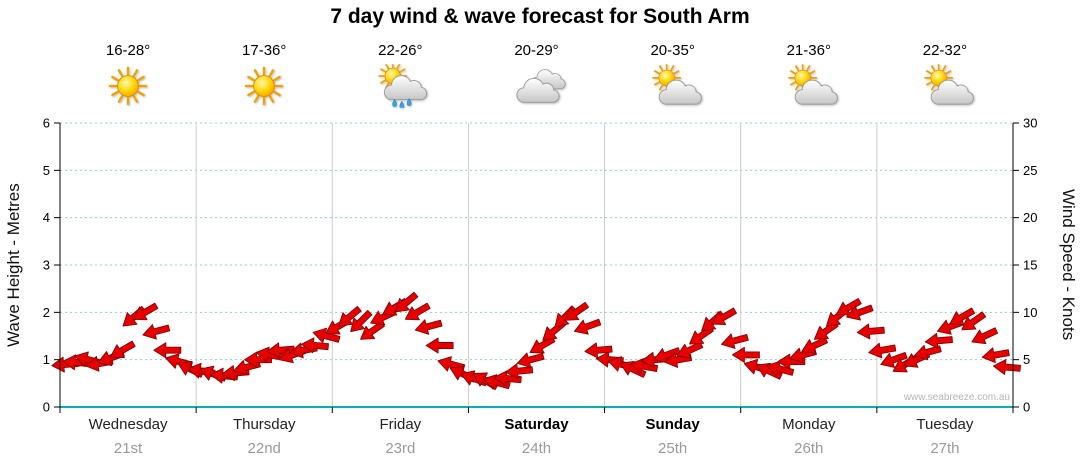  Describe the element at coordinates (400, 50) in the screenshot. I see `day-temp-range: 22-26°` at that location.